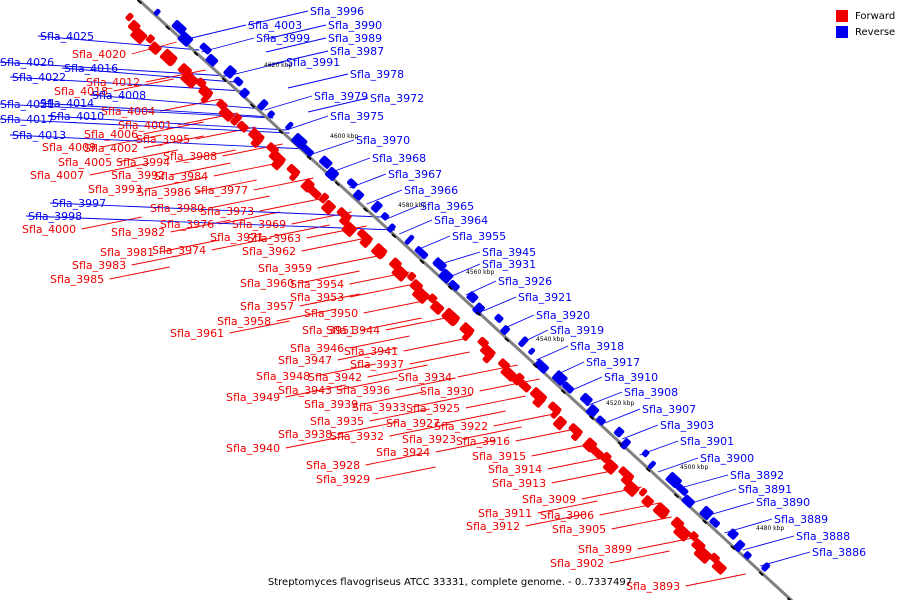 The image size is (900, 604). I want to click on gene-label: Sfla_3918, so click(597, 346).